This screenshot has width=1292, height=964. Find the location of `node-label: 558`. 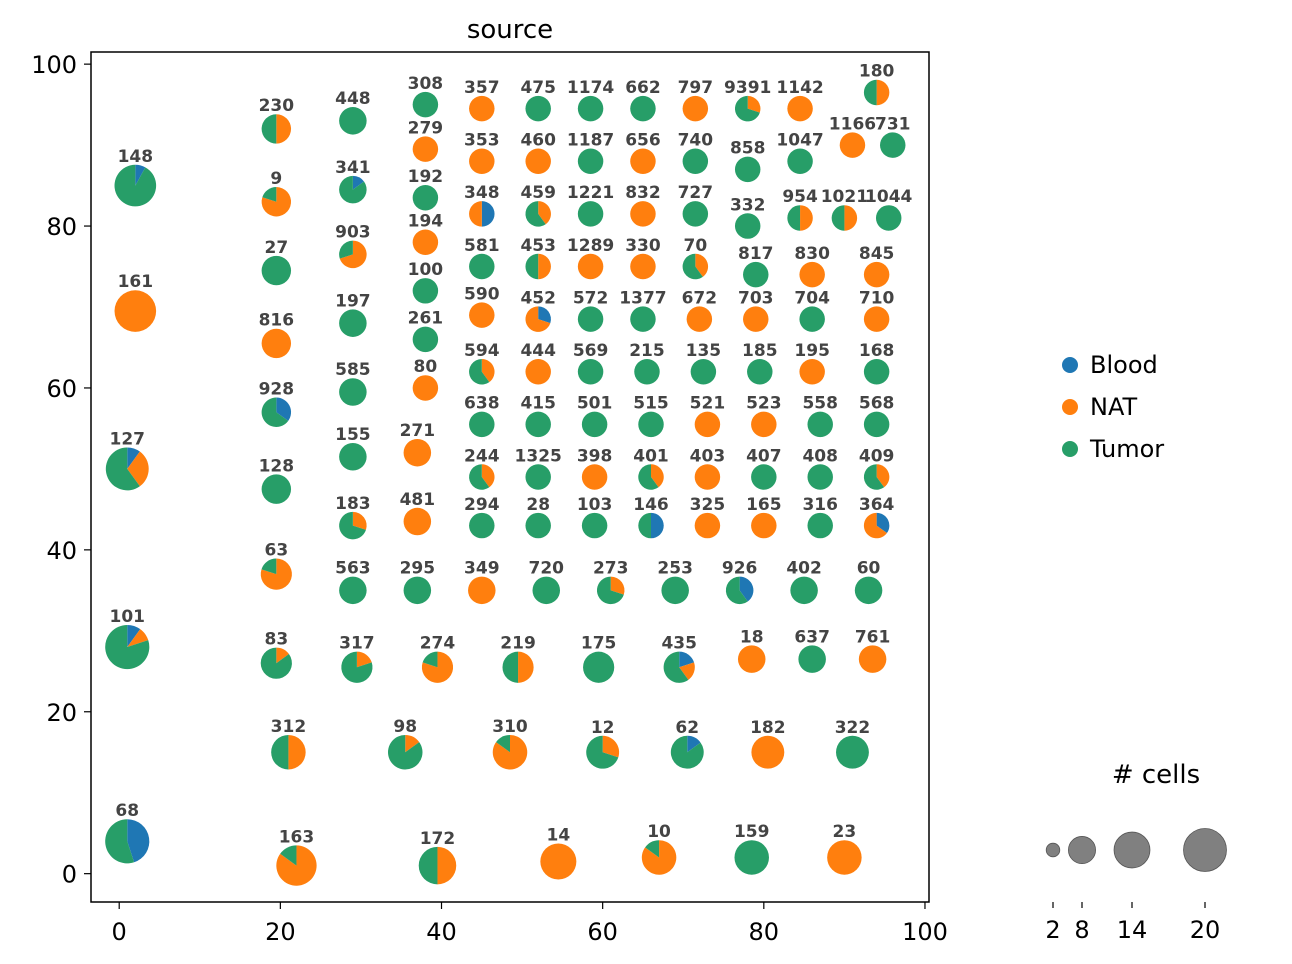

node-label: 558 is located at coordinates (820, 404).